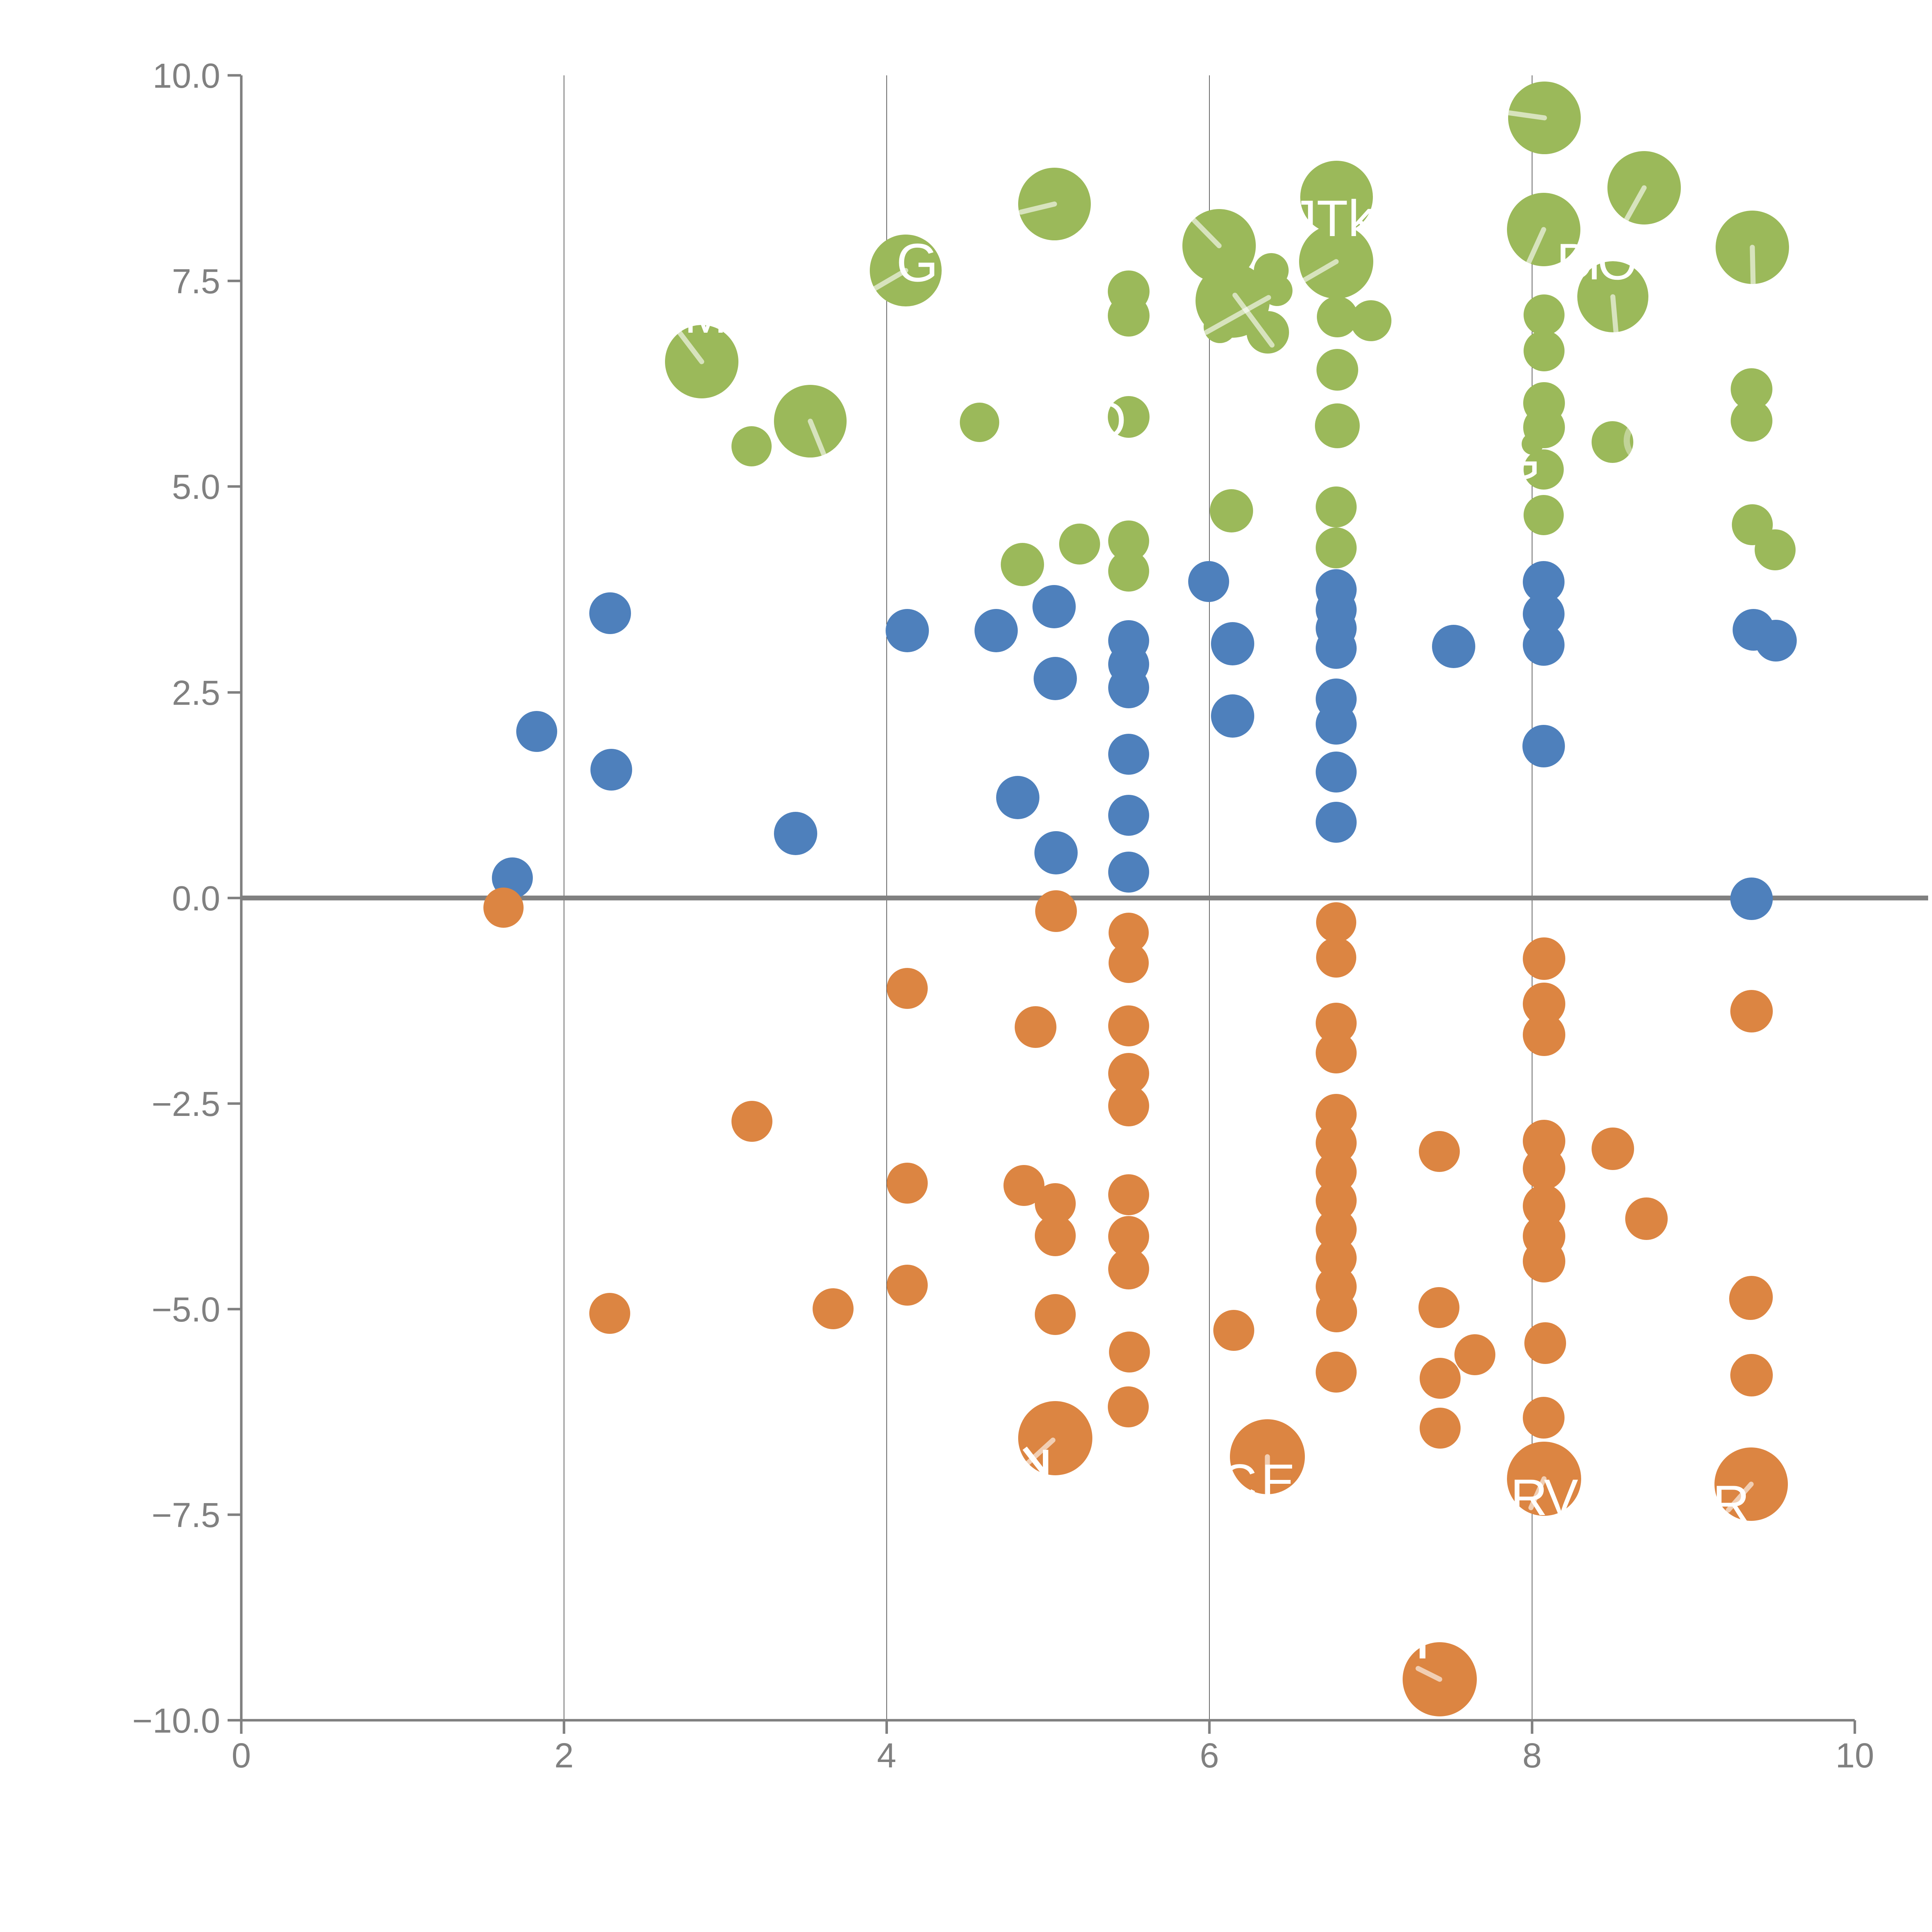 The width and height of the screenshot is (1932, 1932). What do you see at coordinates (186, 76) in the screenshot?
I see `svg-text: 10.0` at bounding box center [186, 76].